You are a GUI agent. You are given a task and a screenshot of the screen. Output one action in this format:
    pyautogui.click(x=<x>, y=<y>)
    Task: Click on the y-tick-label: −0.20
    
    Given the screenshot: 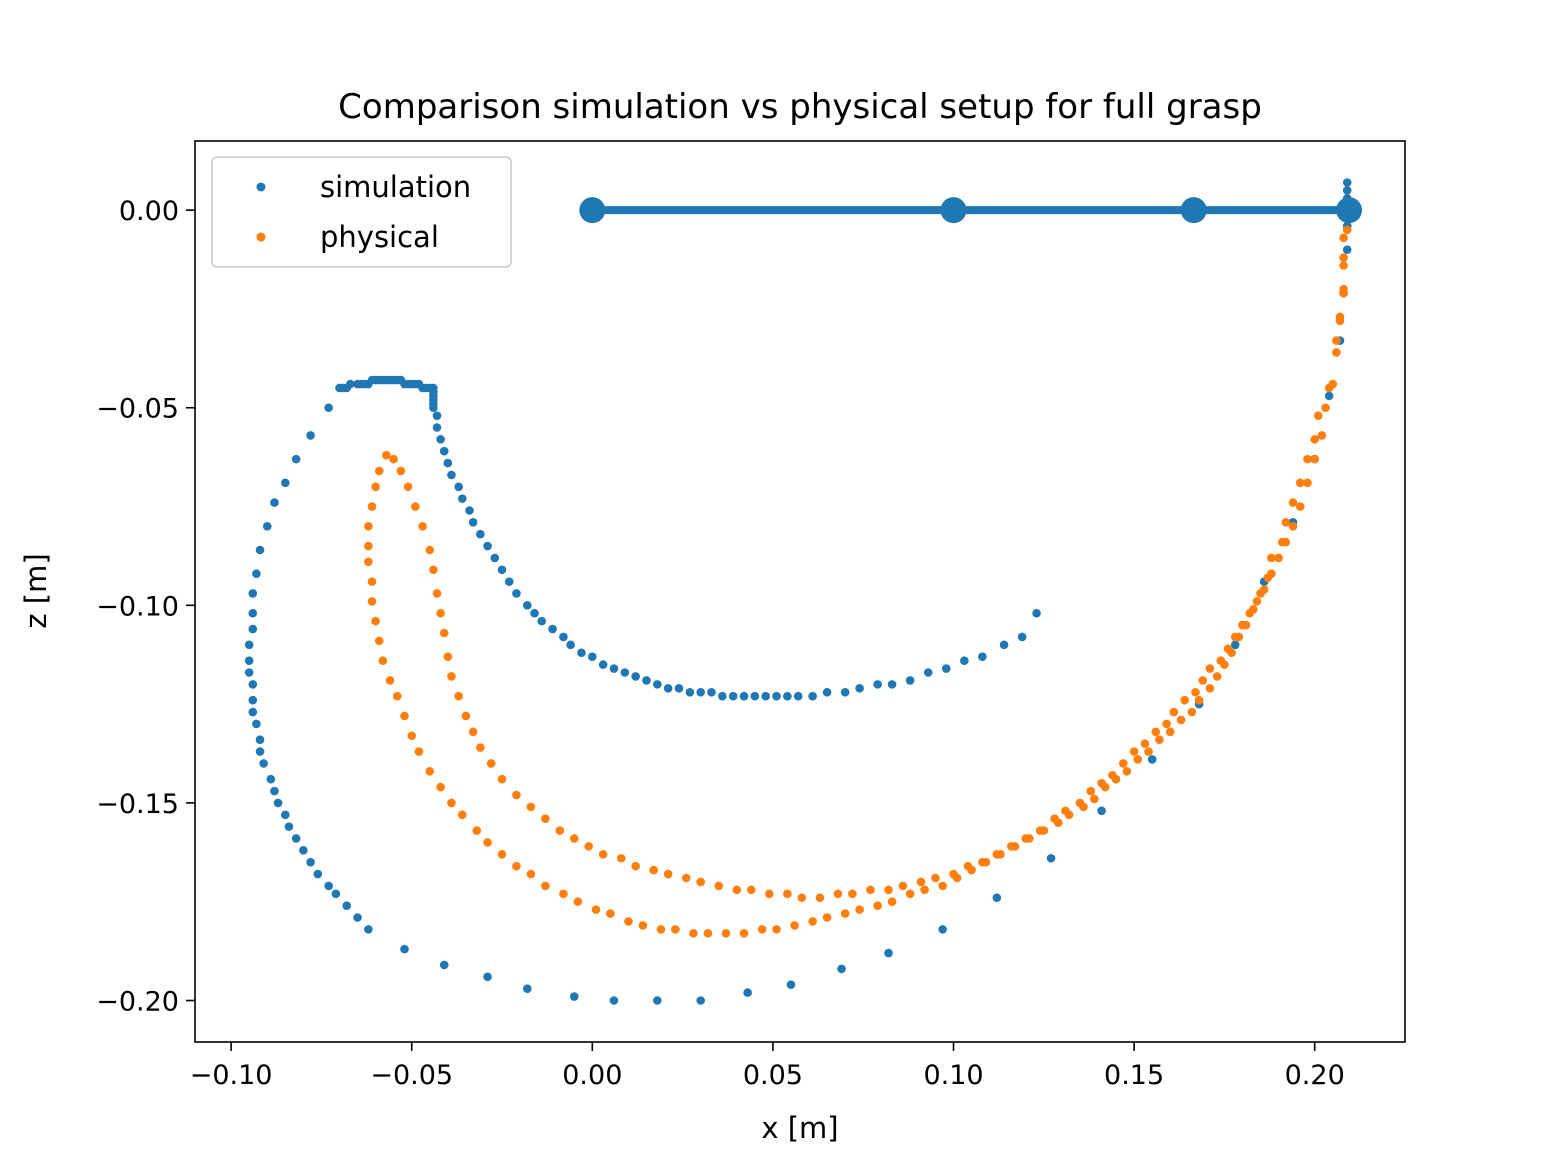 What is the action you would take?
    pyautogui.click(x=137, y=1002)
    